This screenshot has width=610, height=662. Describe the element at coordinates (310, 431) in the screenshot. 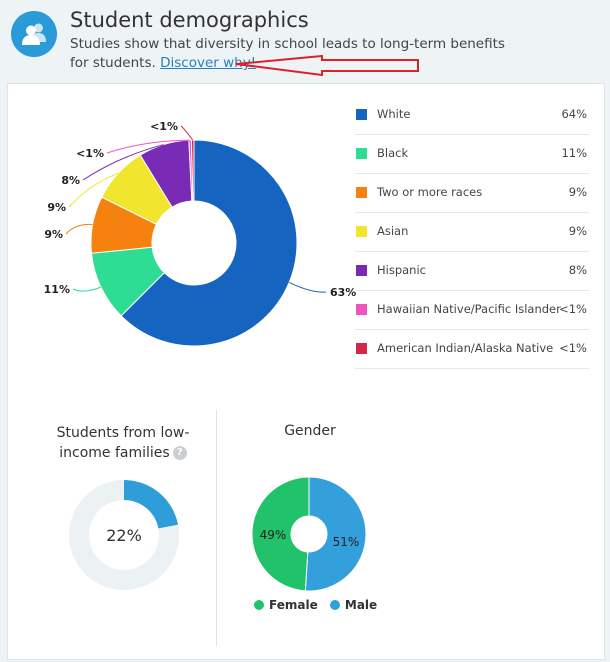

I see `gender-title: Gender` at that location.